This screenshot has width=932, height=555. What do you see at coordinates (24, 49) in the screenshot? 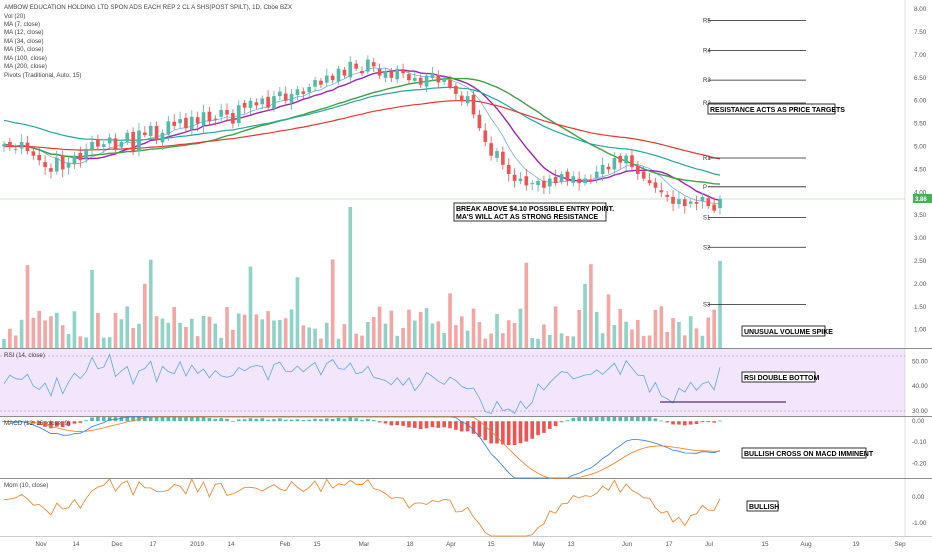
I see `legend-ma50: MA (50, close)` at bounding box center [24, 49].